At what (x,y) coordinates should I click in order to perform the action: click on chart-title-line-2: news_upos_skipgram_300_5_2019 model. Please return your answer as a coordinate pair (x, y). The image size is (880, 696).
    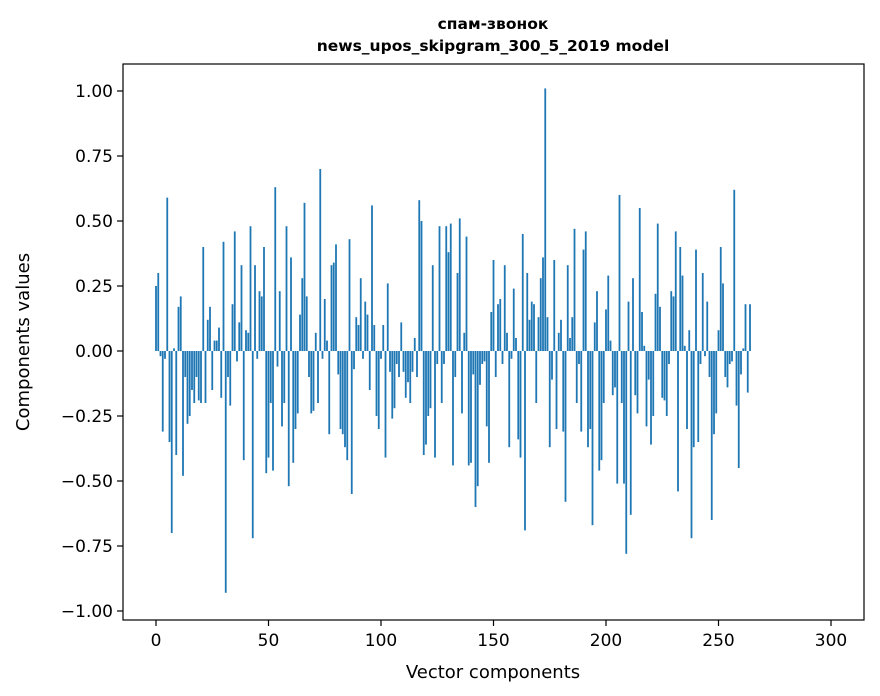
    Looking at the image, I should click on (493, 46).